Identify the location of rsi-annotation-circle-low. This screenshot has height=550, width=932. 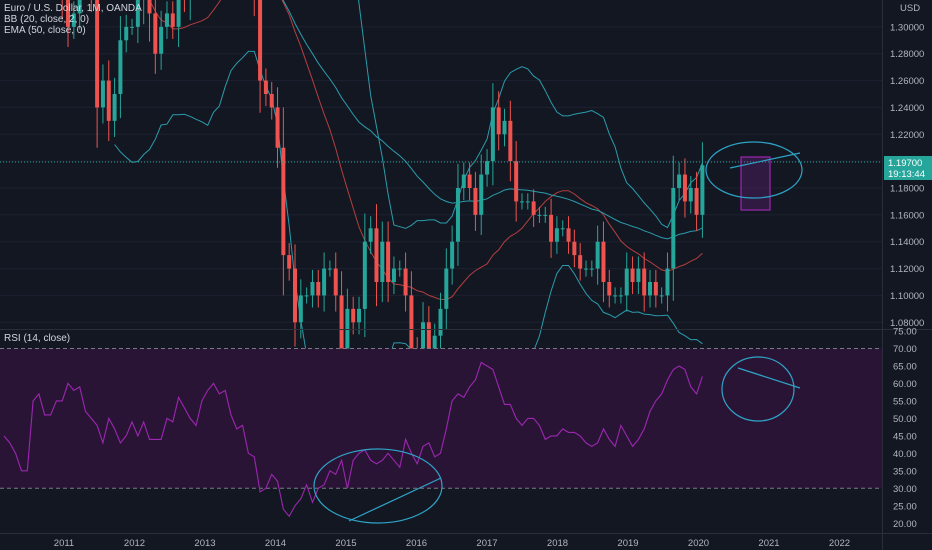
(378, 486).